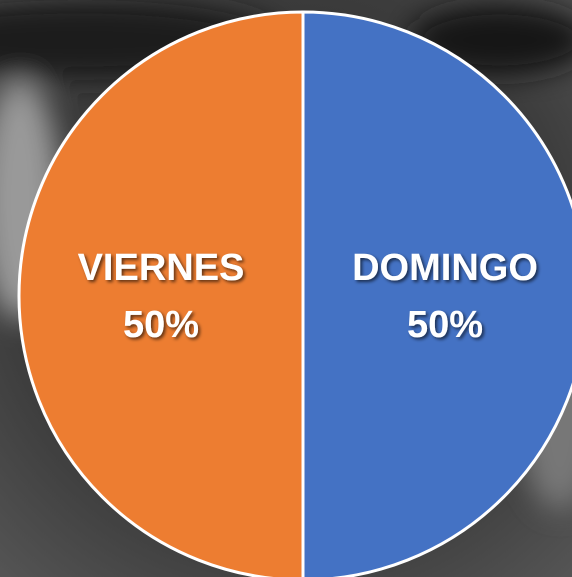 This screenshot has width=572, height=577. I want to click on slice-category-label: DOMINGO, so click(445, 268).